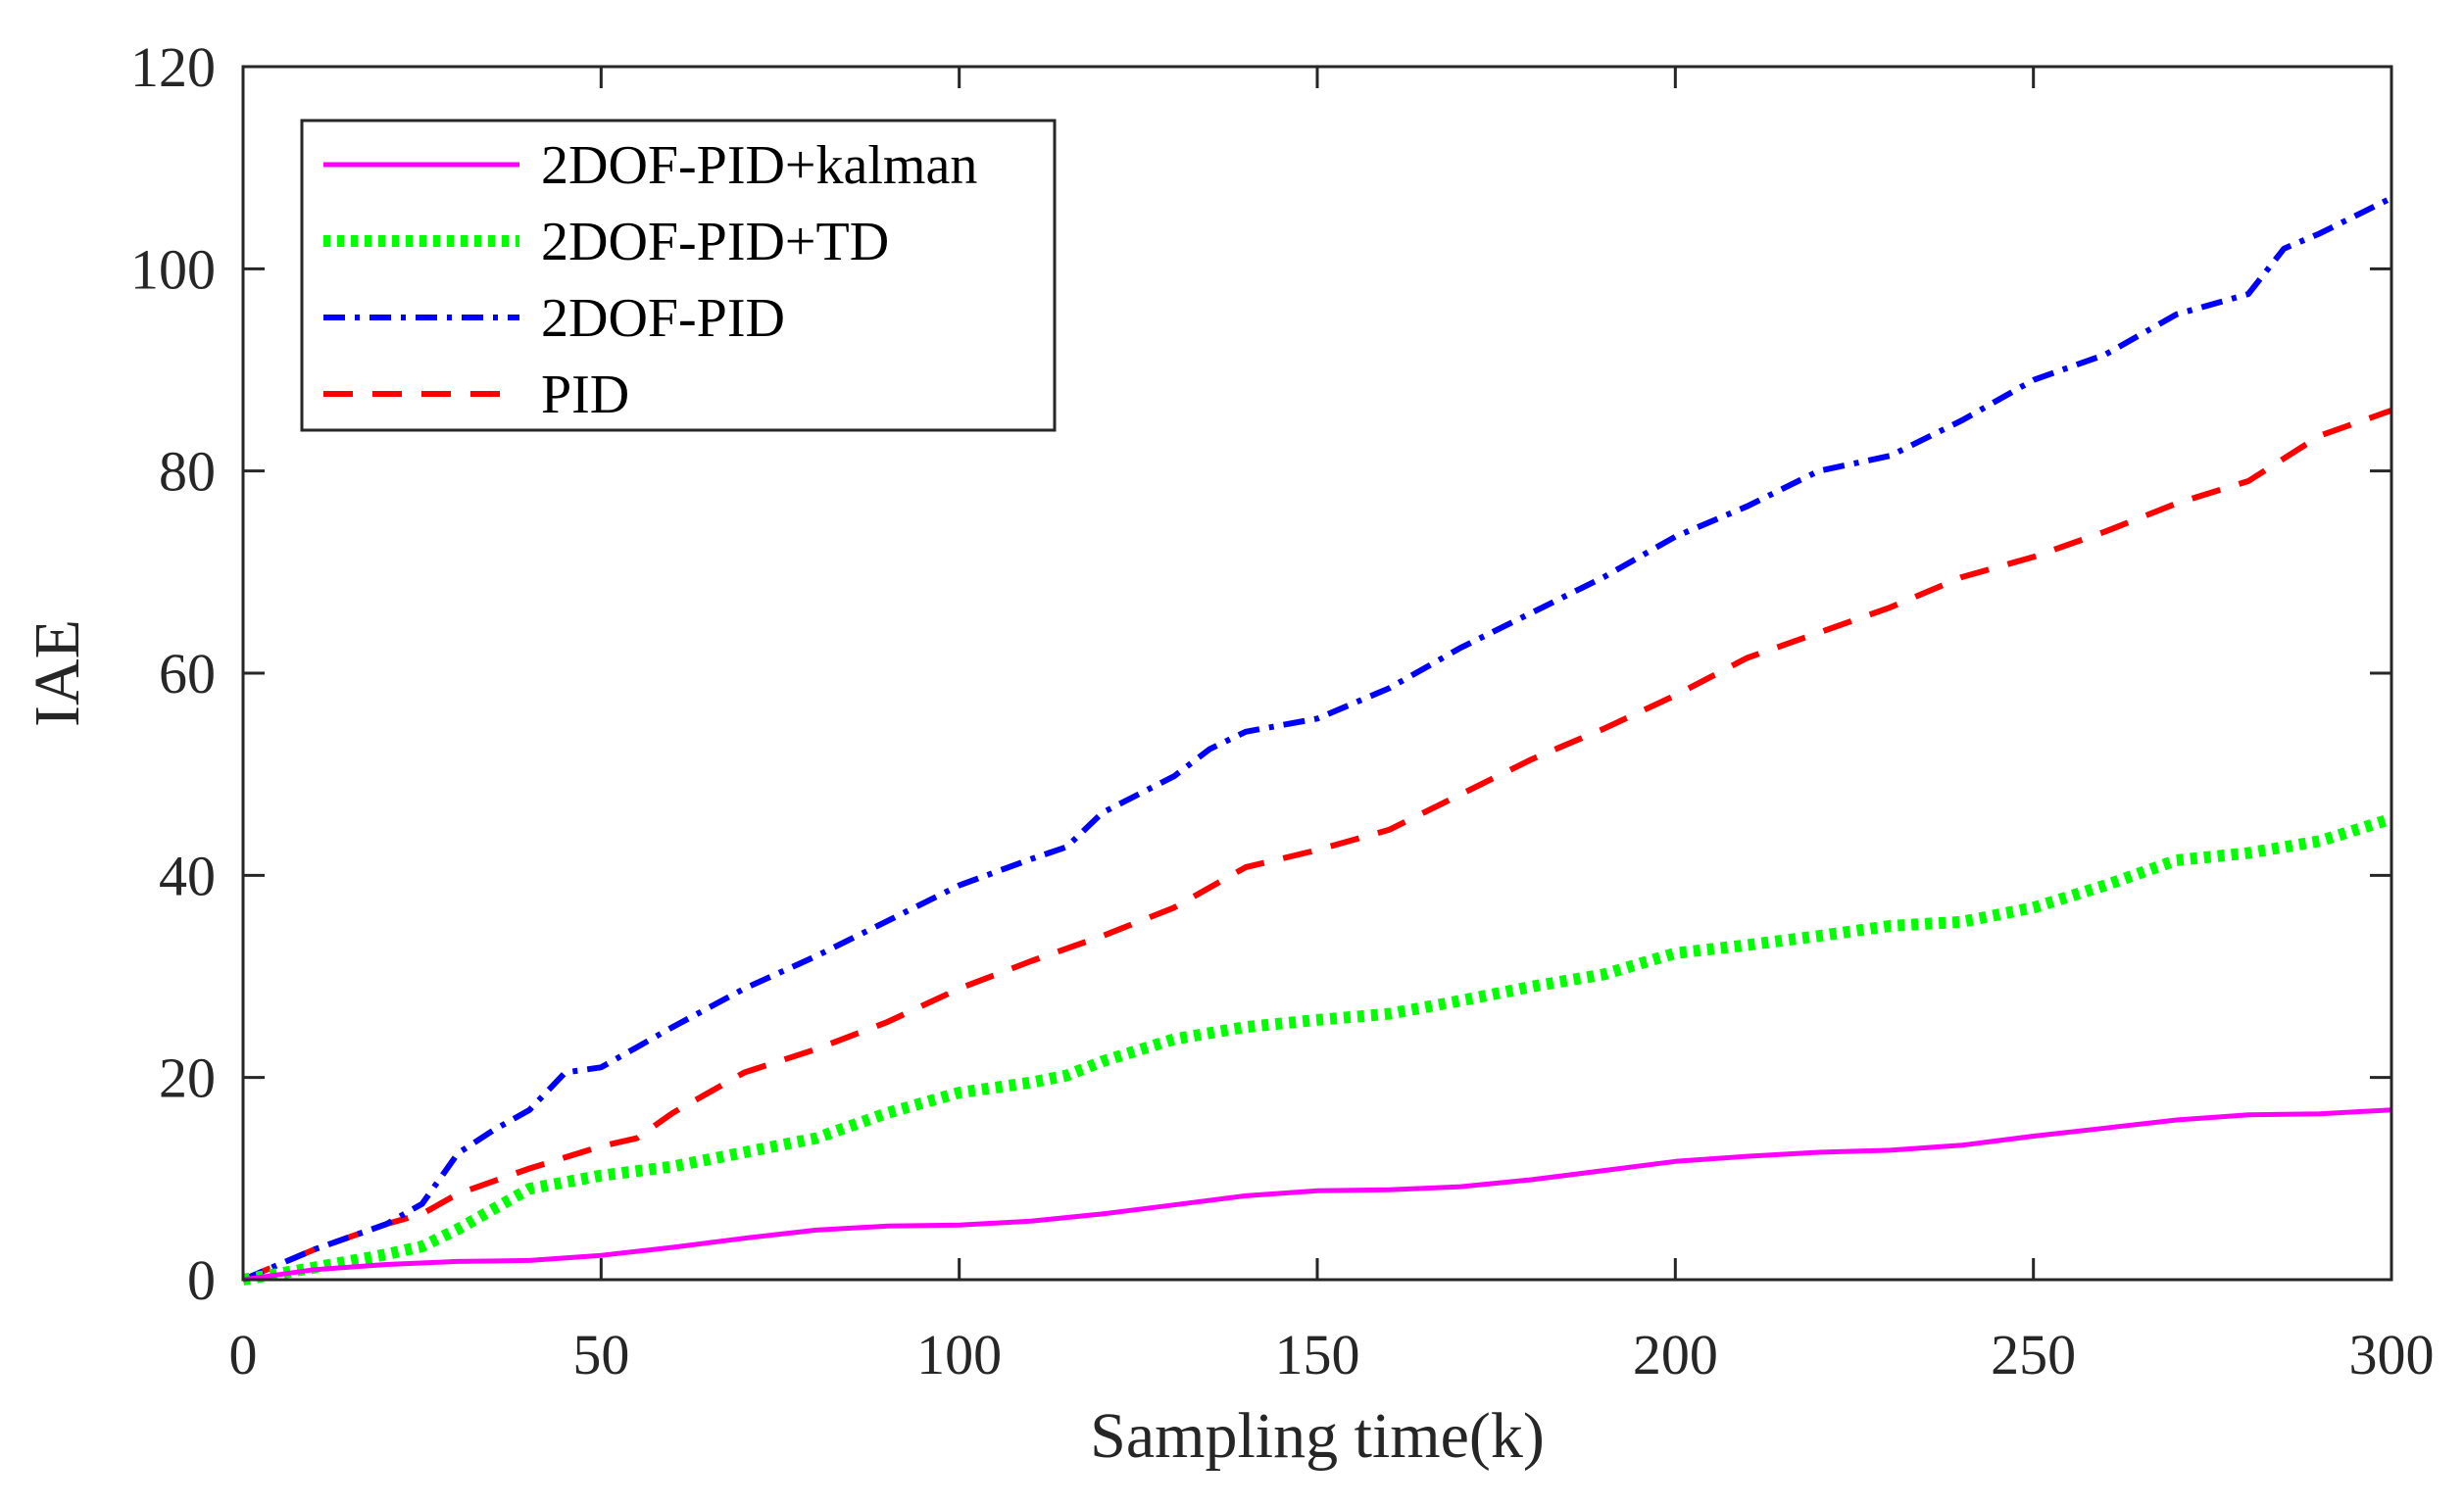  I want to click on legend-label: 2DOF-PID+TD, so click(715, 242).